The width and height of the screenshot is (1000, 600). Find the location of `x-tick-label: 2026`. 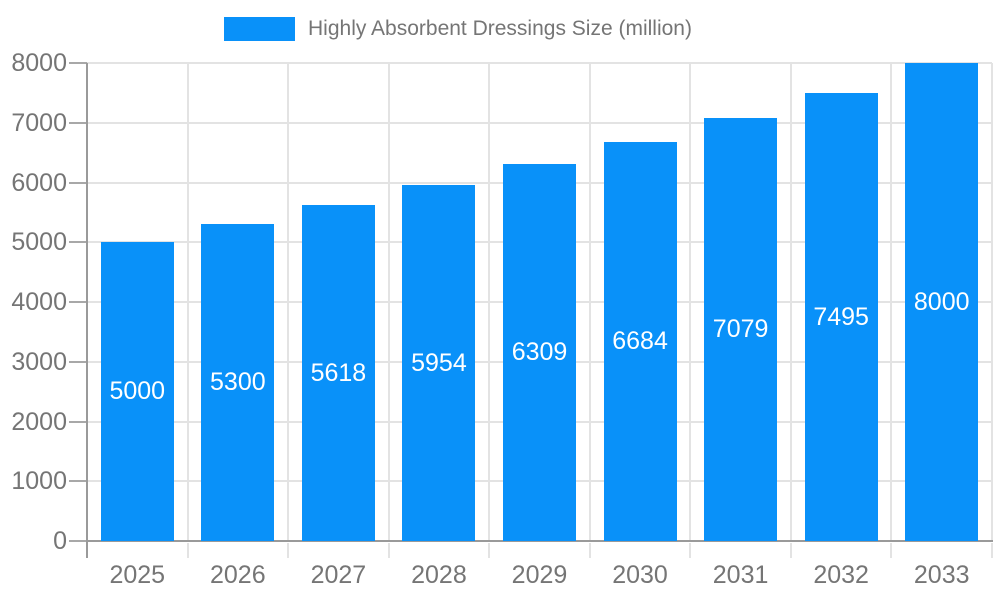

x-tick-label: 2026 is located at coordinates (238, 575).